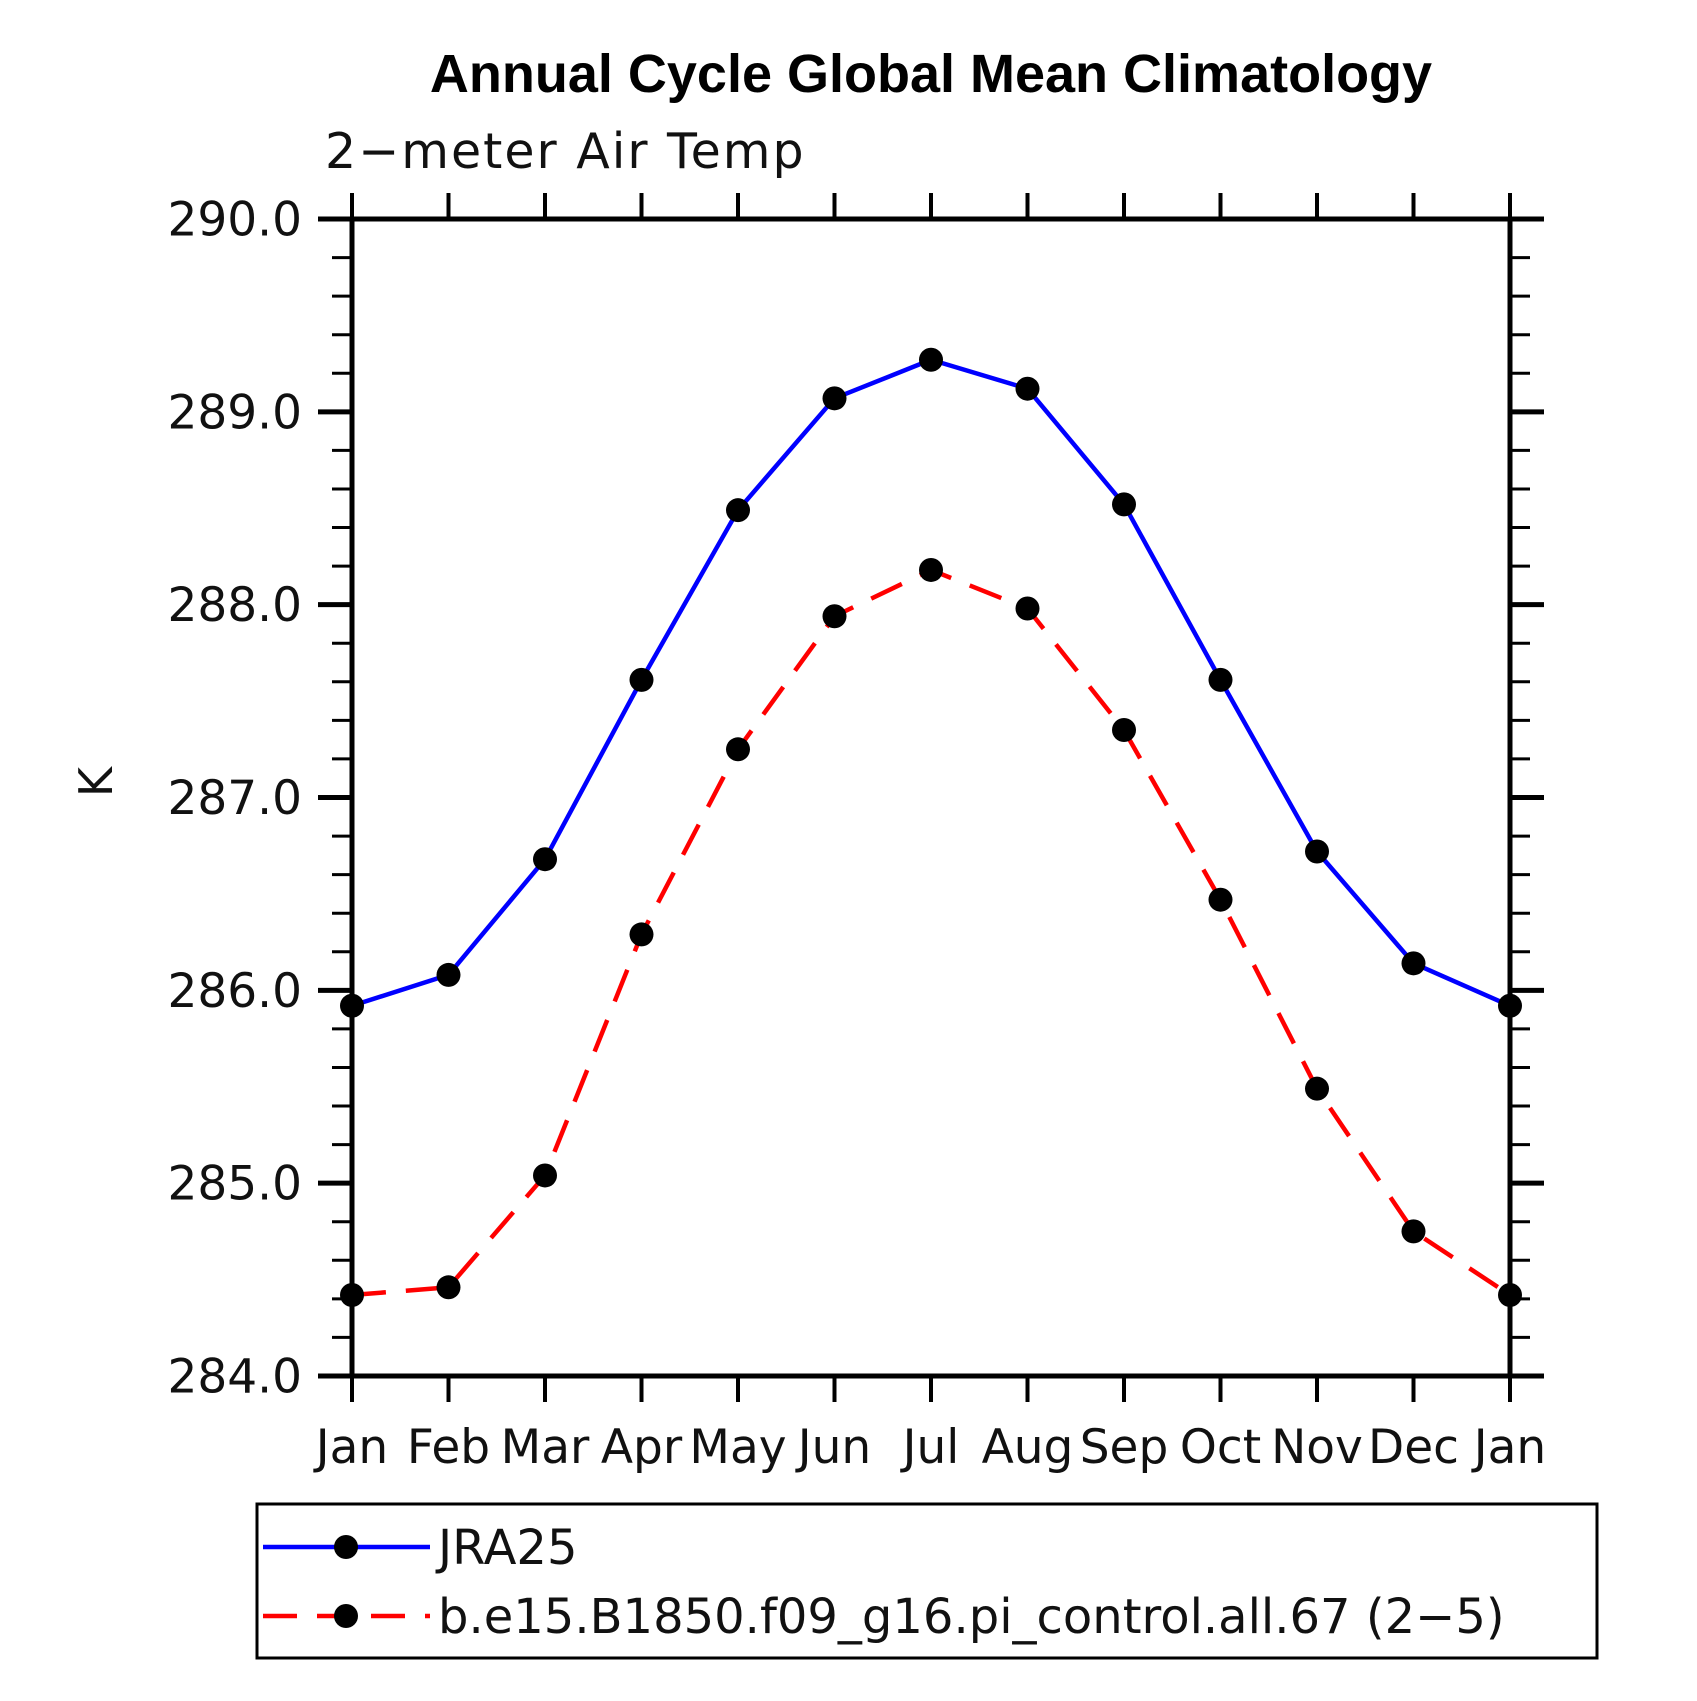  Describe the element at coordinates (1124, 1447) in the screenshot. I see `x-tick-label: Sep` at that location.